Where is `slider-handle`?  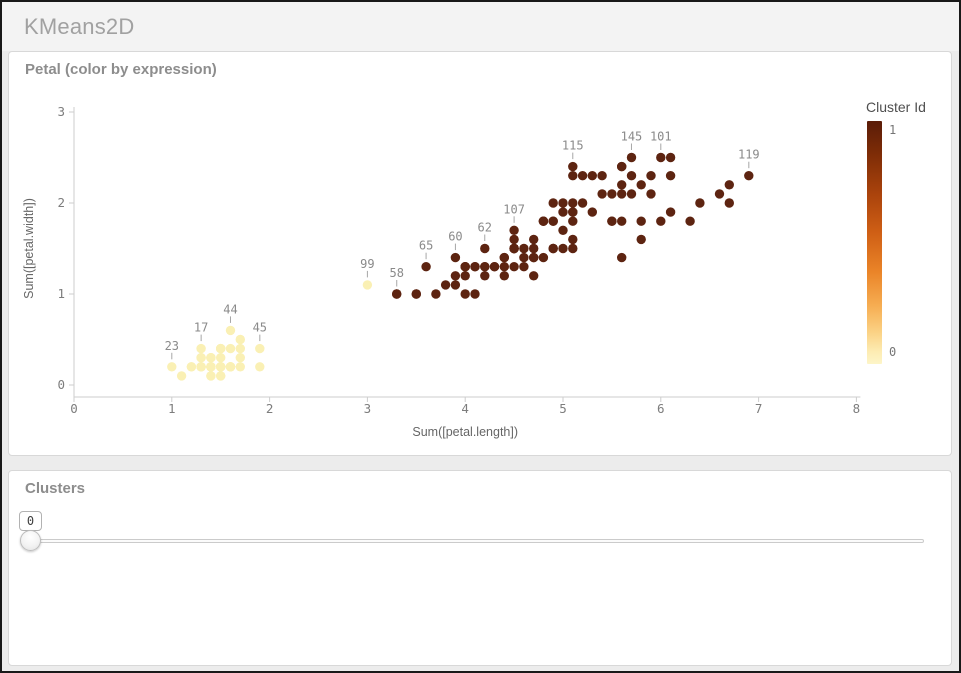
slider-handle is located at coordinates (30, 540).